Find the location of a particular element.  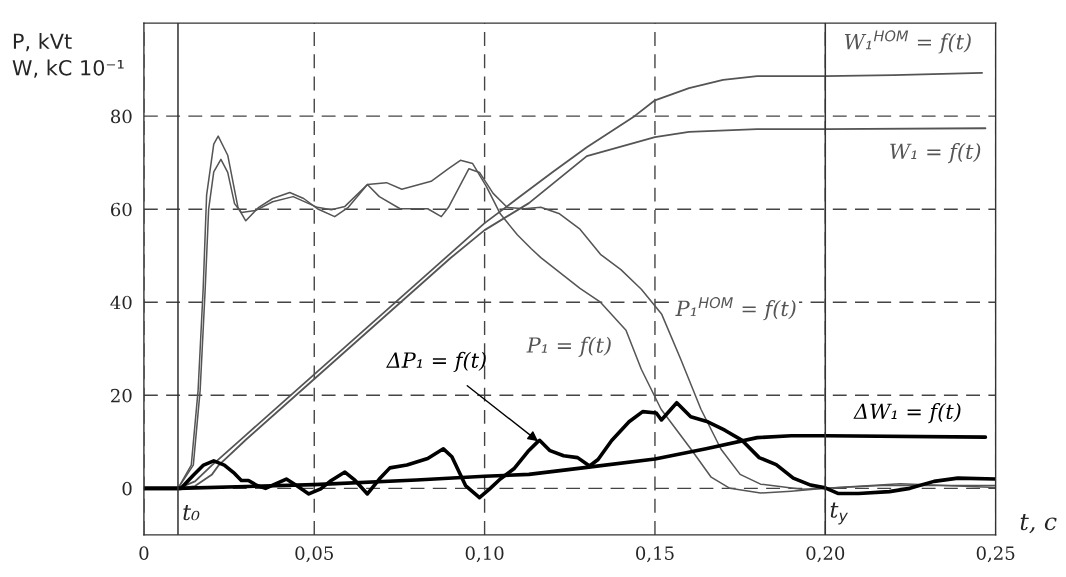

x-tick-label: 0,25 is located at coordinates (995, 554).